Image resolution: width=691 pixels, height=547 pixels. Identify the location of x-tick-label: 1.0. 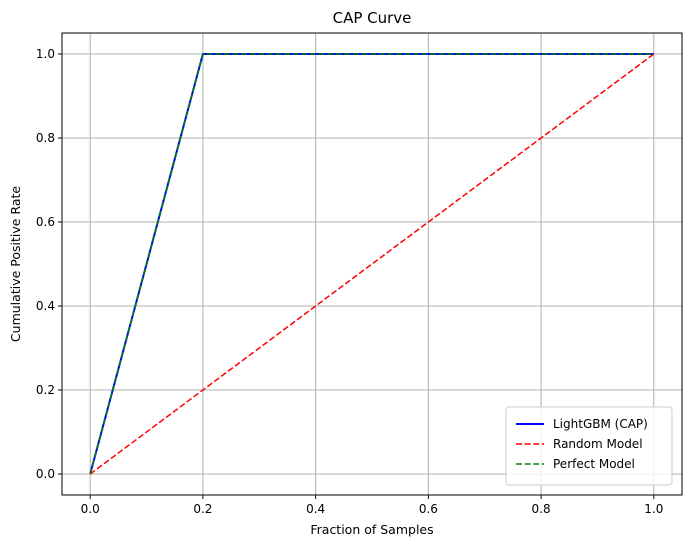
(653, 509).